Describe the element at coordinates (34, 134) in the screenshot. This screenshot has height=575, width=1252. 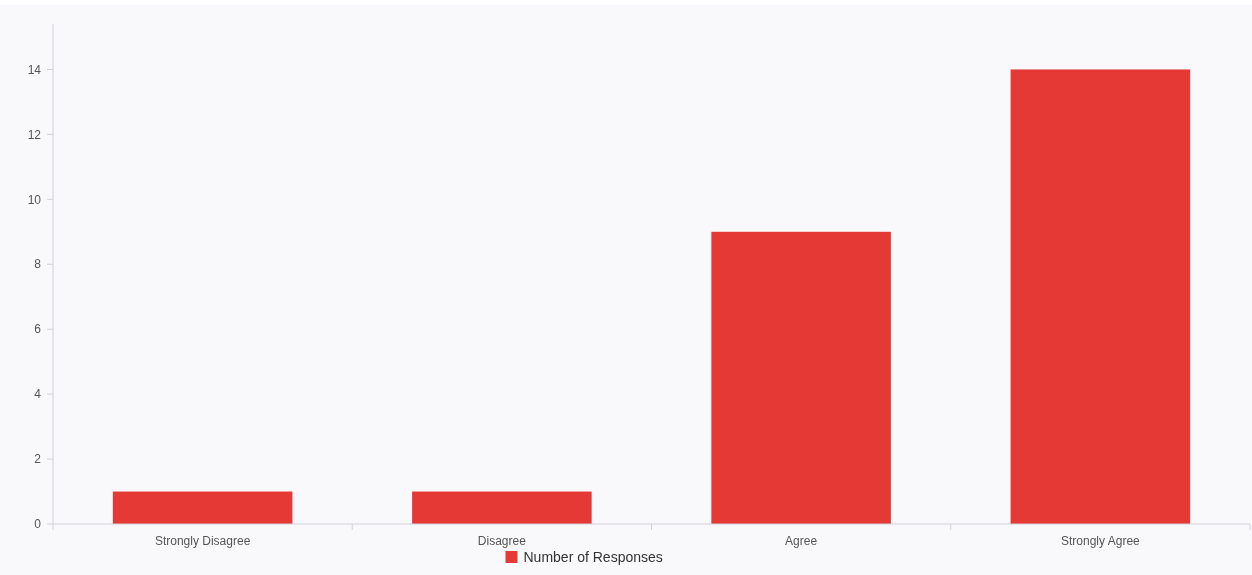
I see `y-tick-label: 12` at that location.